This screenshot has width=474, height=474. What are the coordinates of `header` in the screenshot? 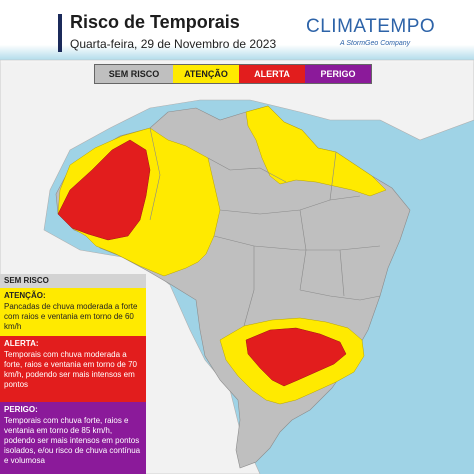 It's located at (237, 32).